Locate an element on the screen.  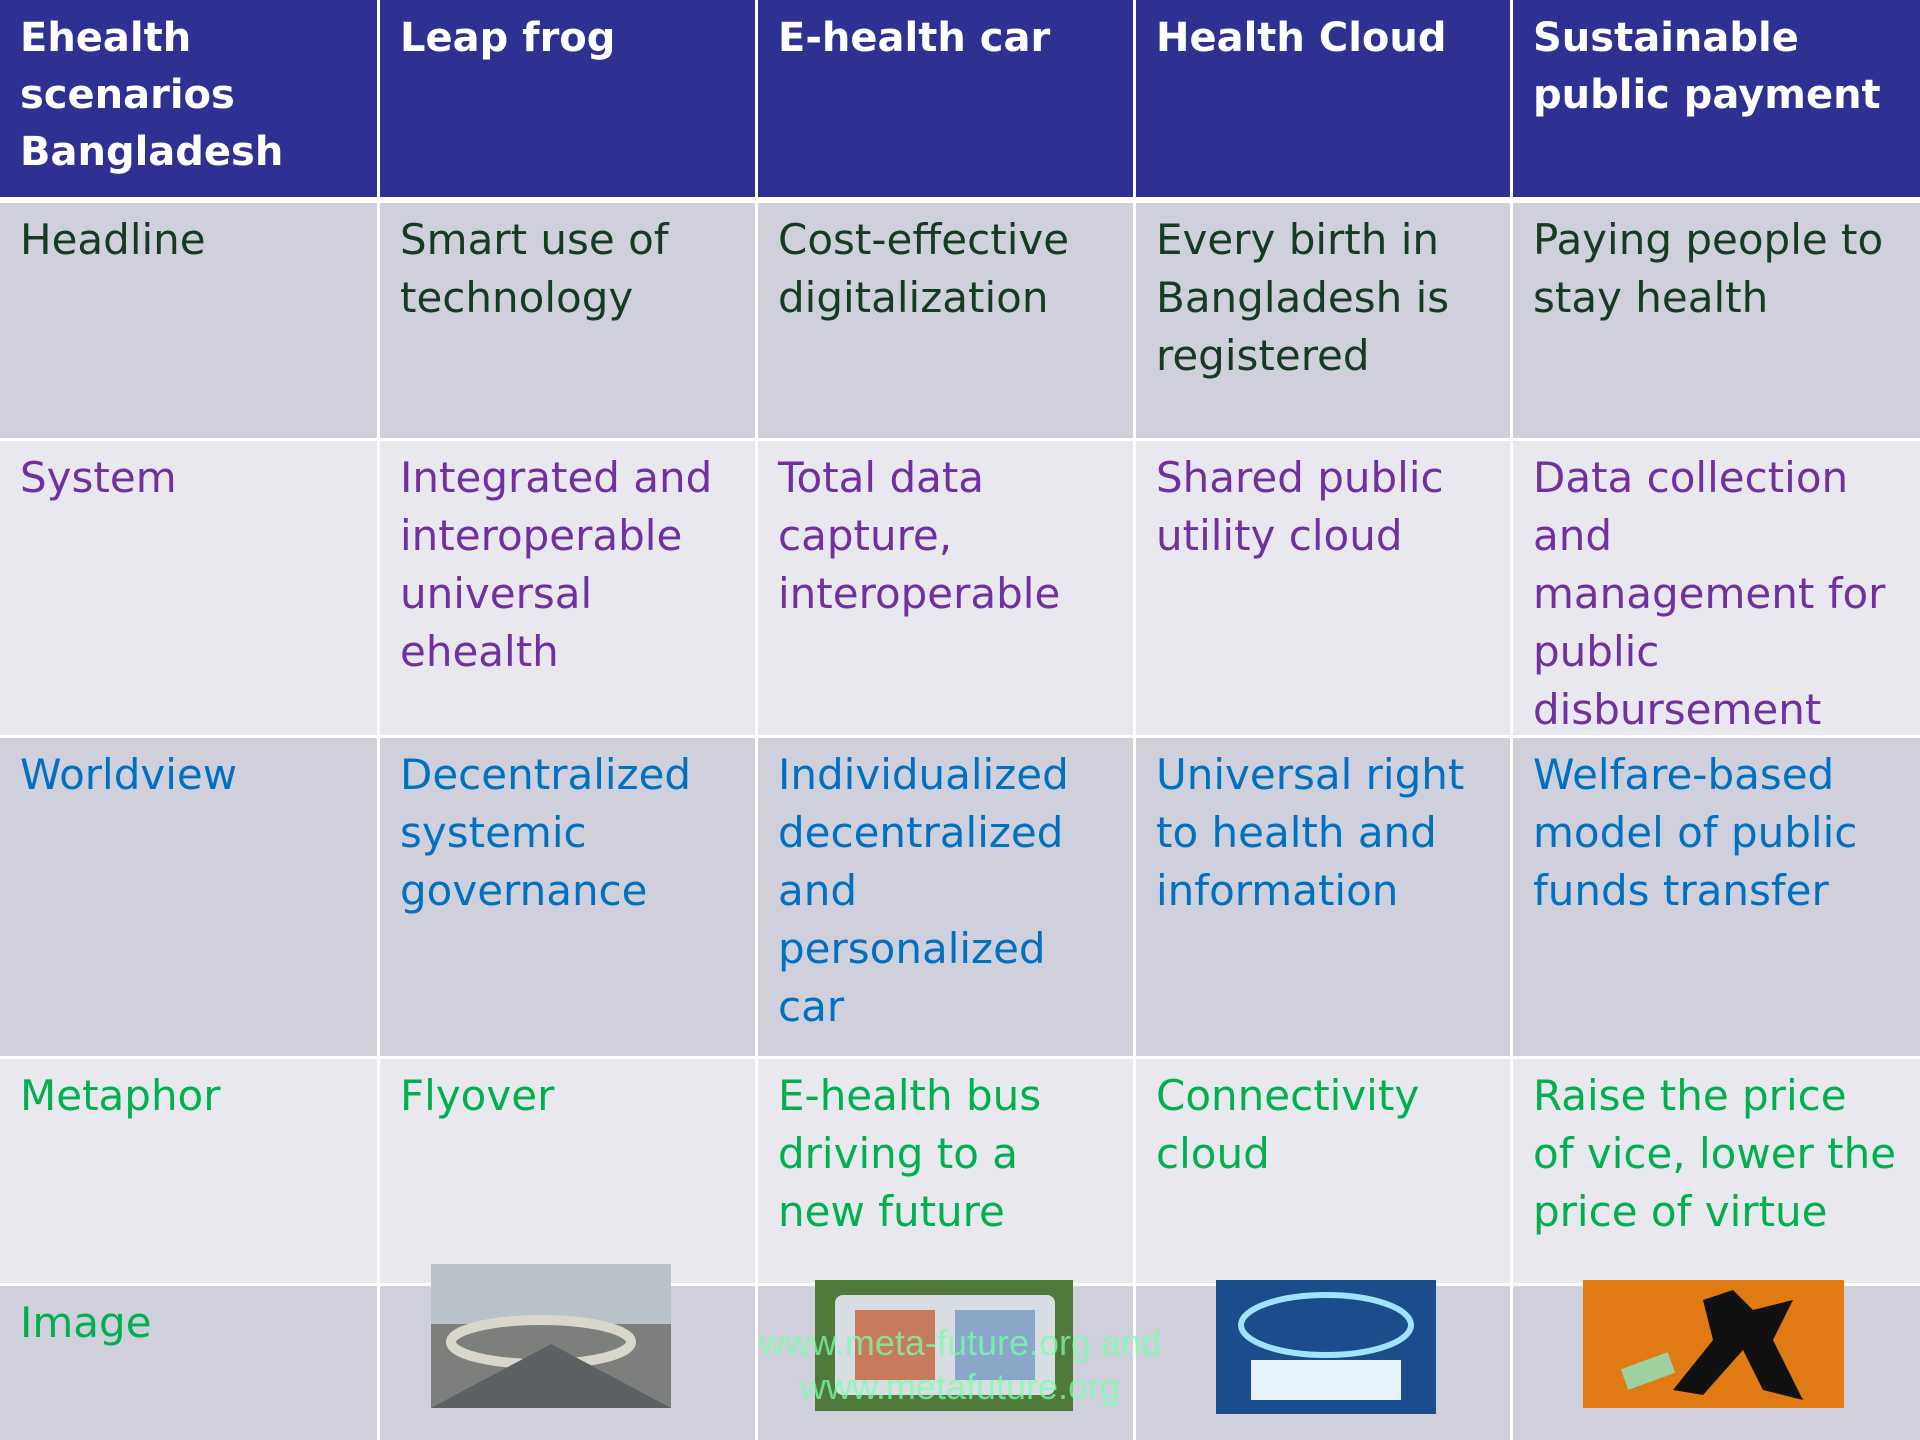
flyover-image is located at coordinates (551, 1336).